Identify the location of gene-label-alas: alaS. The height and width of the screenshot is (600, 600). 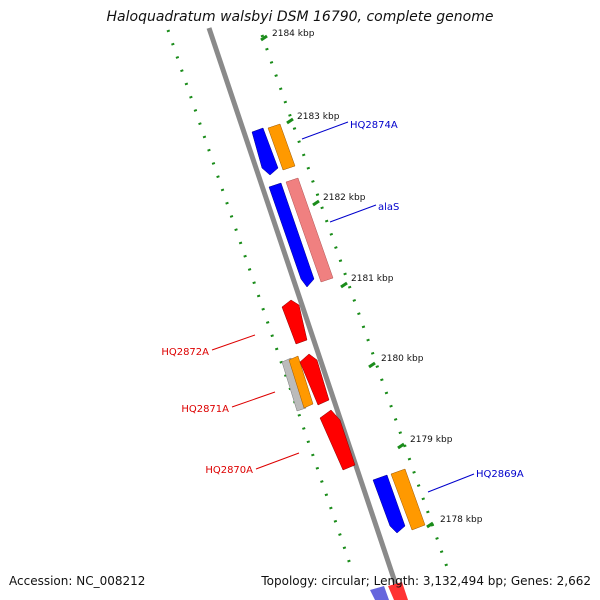
(388, 207).